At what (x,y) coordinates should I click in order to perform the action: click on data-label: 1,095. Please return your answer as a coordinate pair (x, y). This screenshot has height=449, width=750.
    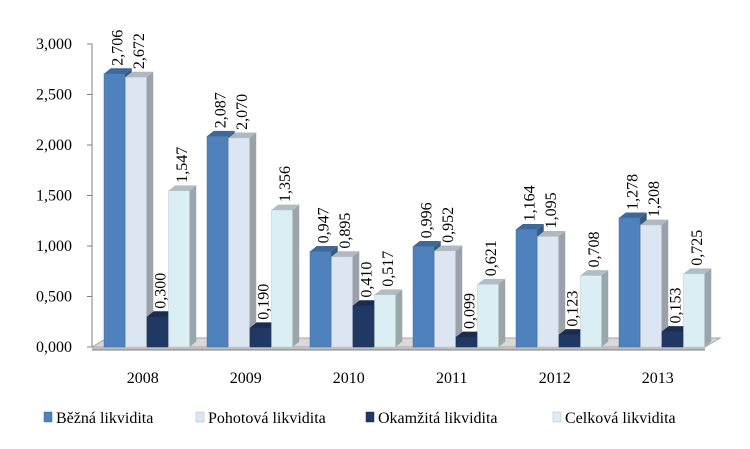
    Looking at the image, I should click on (551, 210).